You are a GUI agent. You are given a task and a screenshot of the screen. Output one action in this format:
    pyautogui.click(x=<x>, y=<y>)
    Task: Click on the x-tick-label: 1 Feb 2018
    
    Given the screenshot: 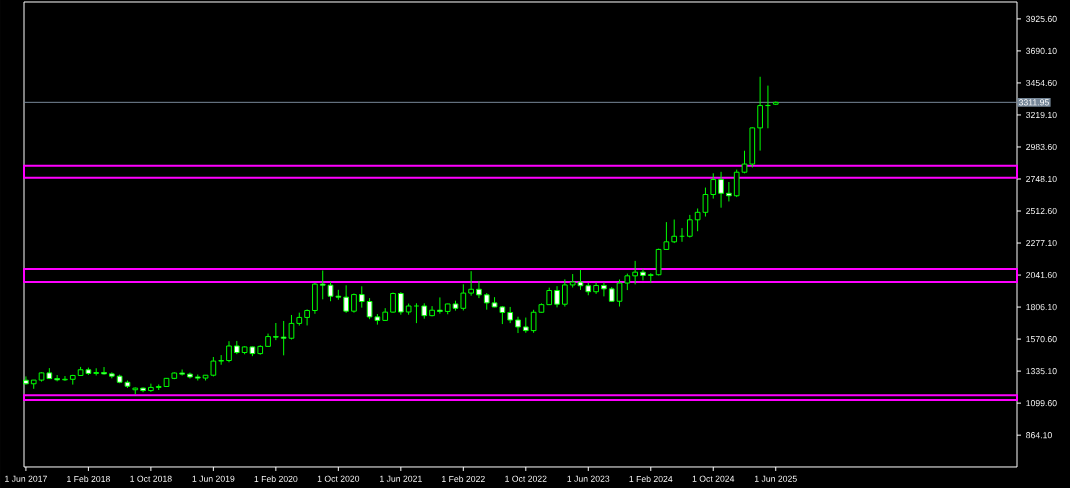 What is the action you would take?
    pyautogui.click(x=88, y=479)
    